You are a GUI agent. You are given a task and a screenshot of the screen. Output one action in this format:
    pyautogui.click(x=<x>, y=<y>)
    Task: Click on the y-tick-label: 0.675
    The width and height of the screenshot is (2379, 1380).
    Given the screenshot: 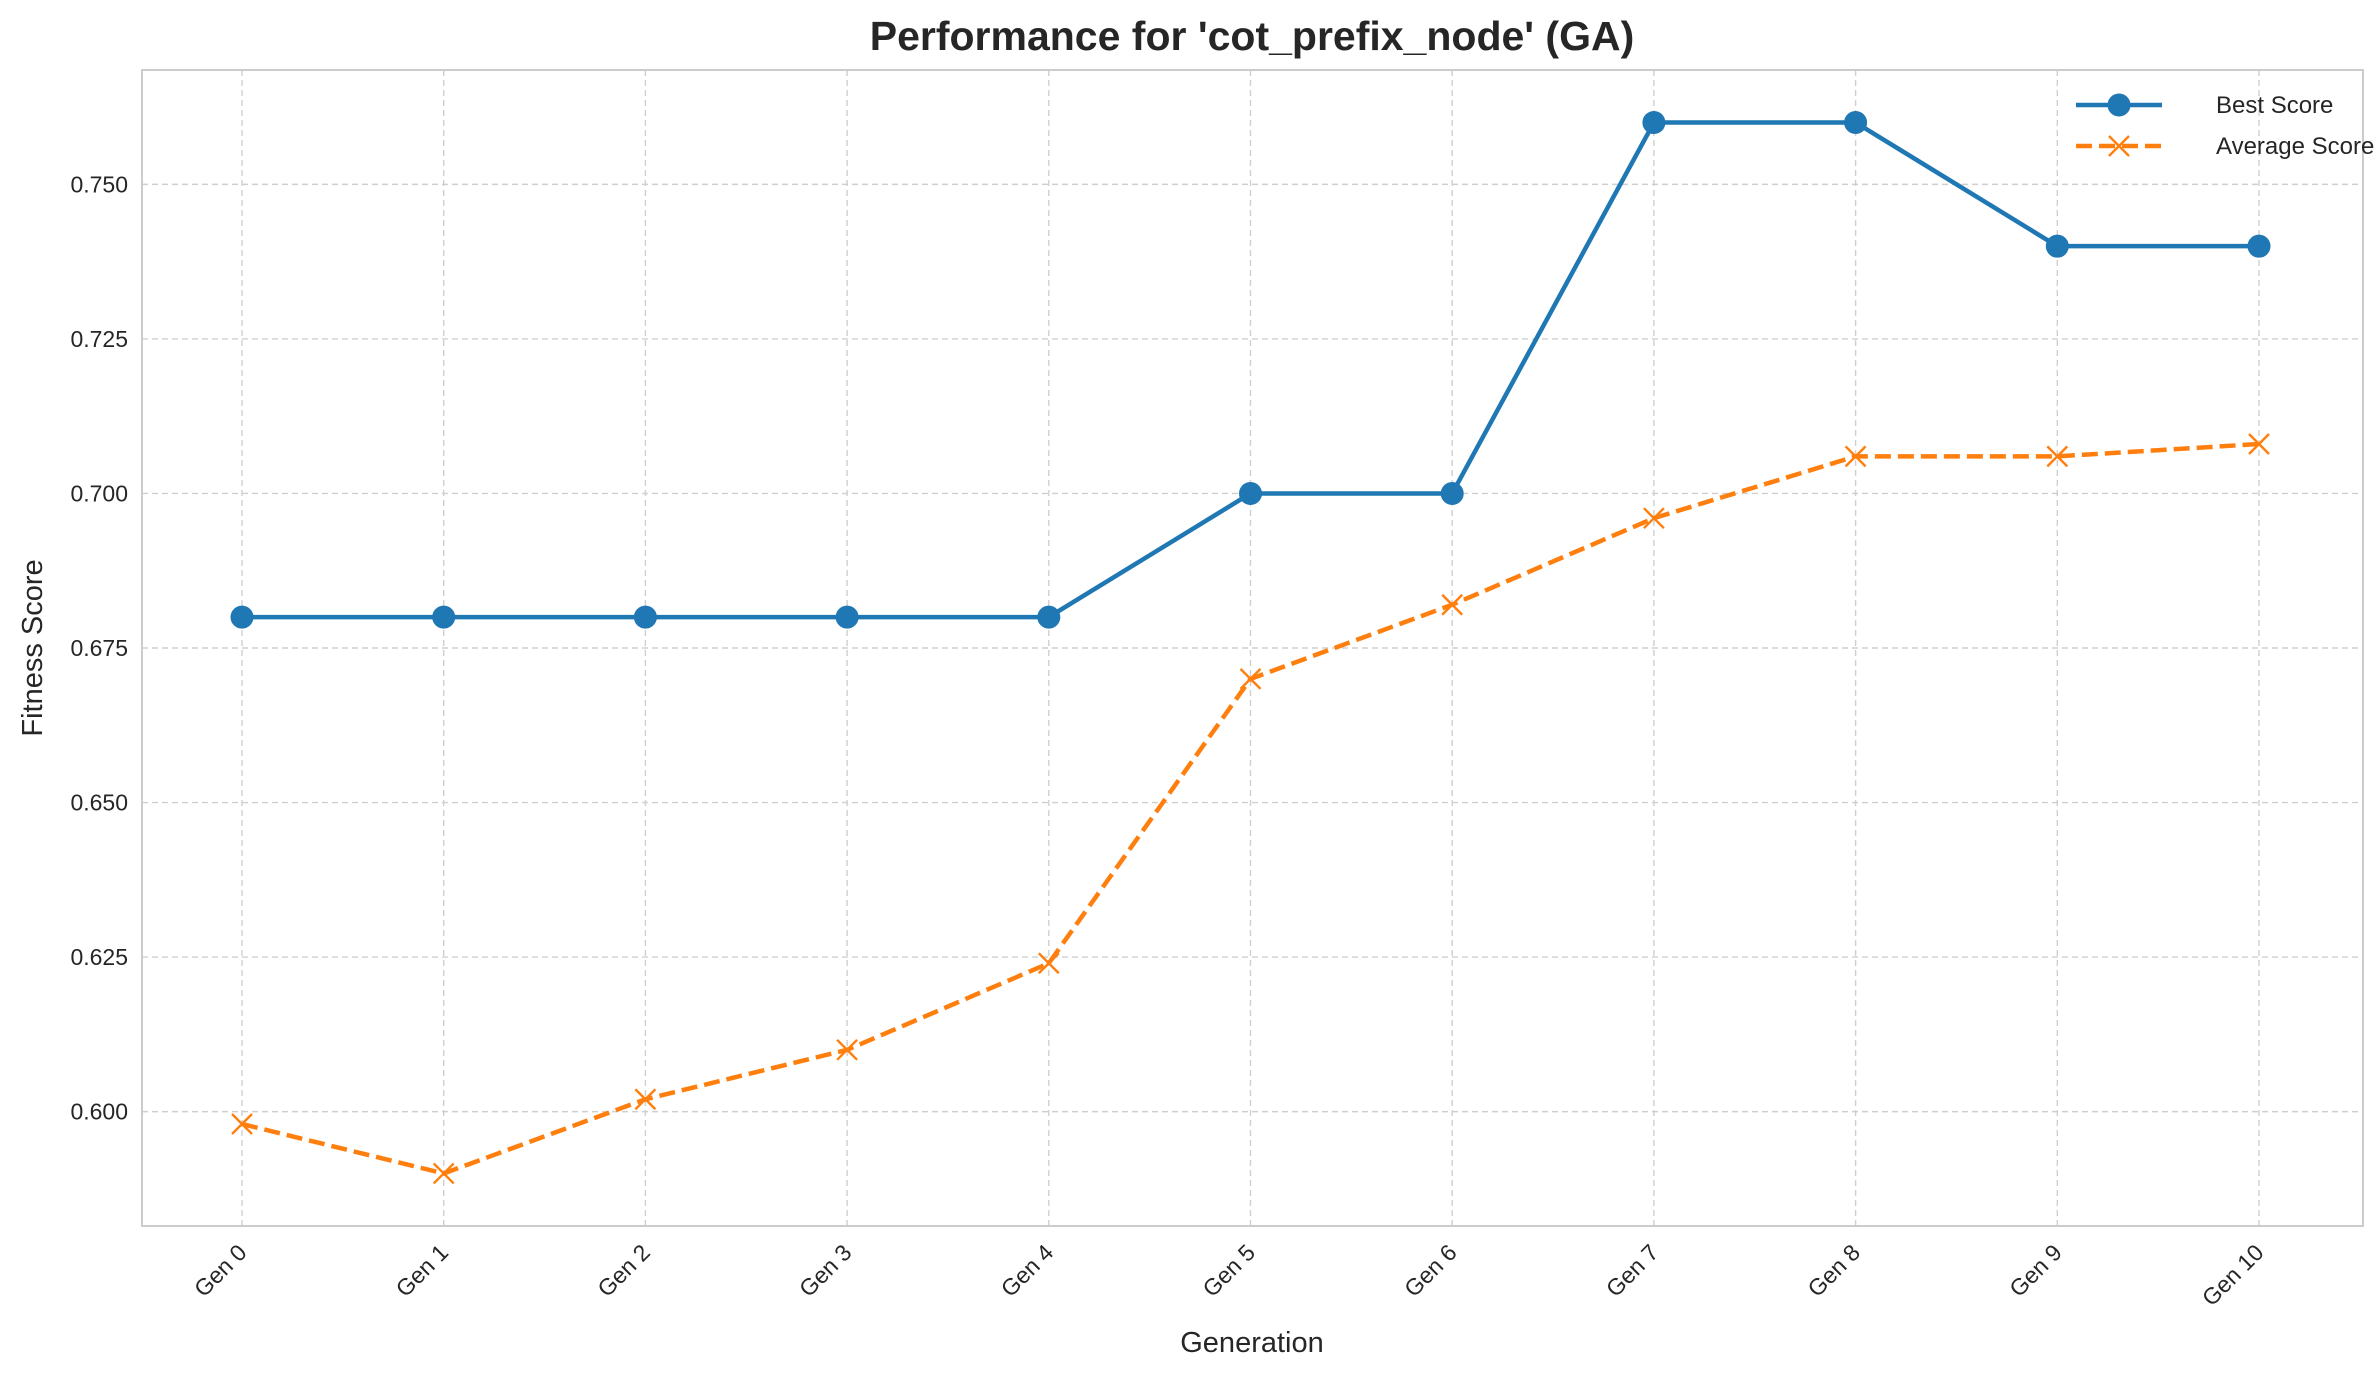 What is the action you would take?
    pyautogui.click(x=99, y=648)
    